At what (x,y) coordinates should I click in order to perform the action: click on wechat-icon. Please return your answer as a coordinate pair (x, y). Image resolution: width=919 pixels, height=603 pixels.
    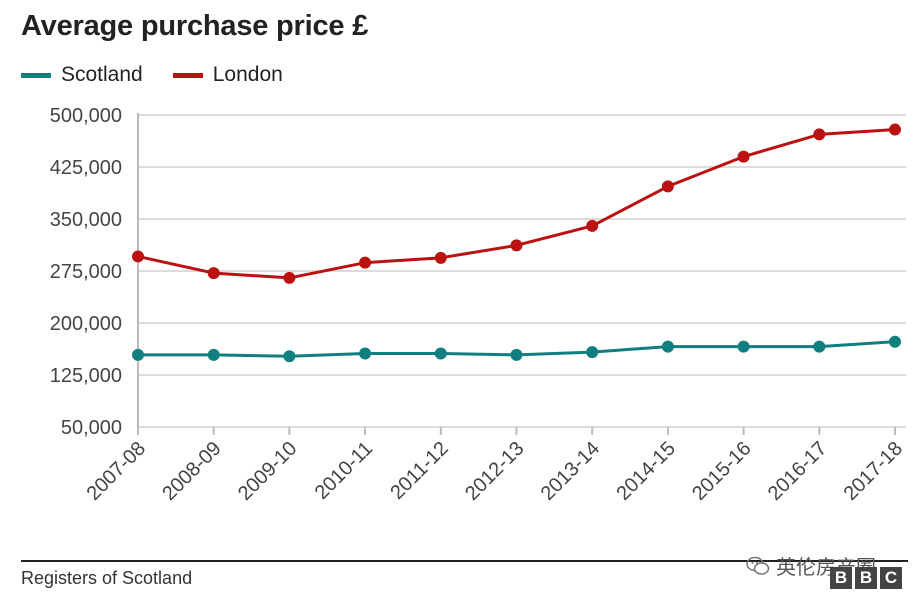
    Looking at the image, I should click on (758, 565).